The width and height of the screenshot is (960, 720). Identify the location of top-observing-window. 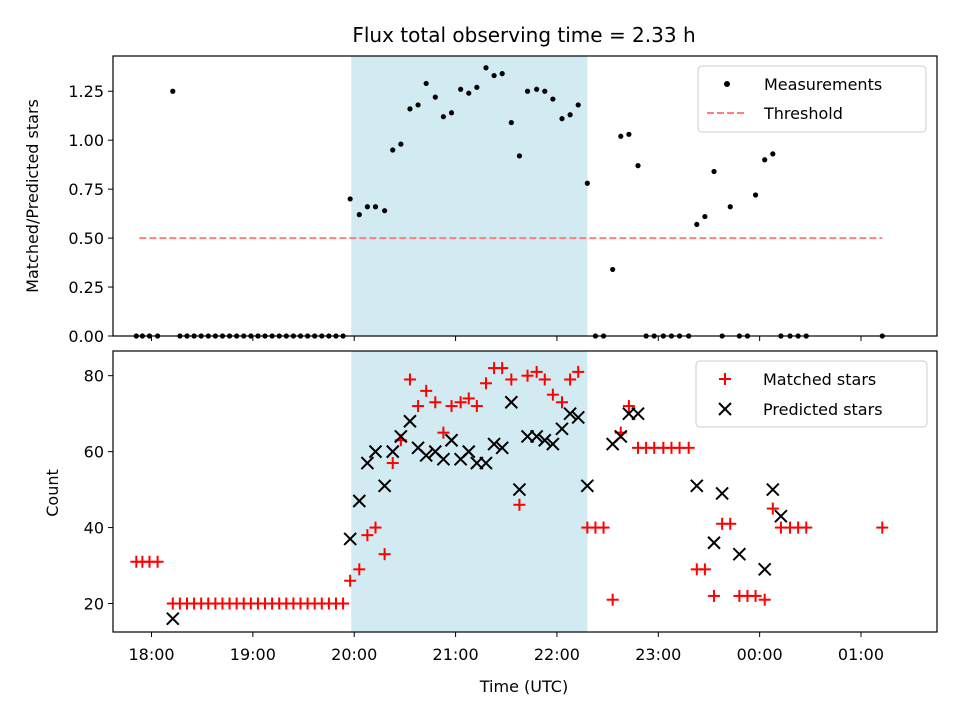
(469, 196).